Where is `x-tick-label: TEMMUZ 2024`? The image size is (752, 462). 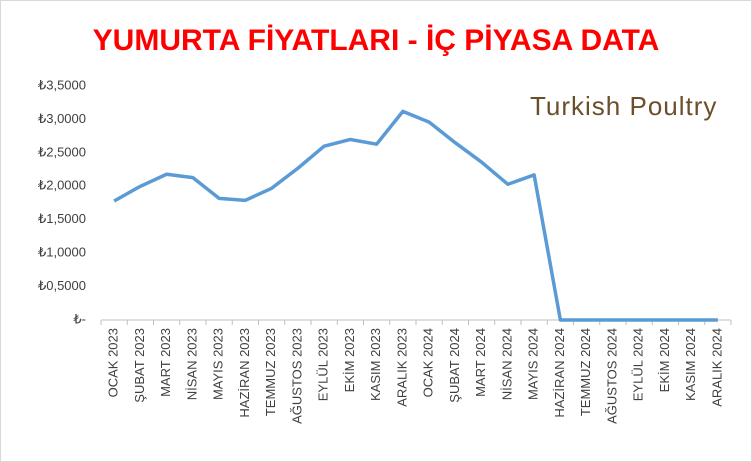 x-tick-label: TEMMUZ 2024 is located at coordinates (585, 372).